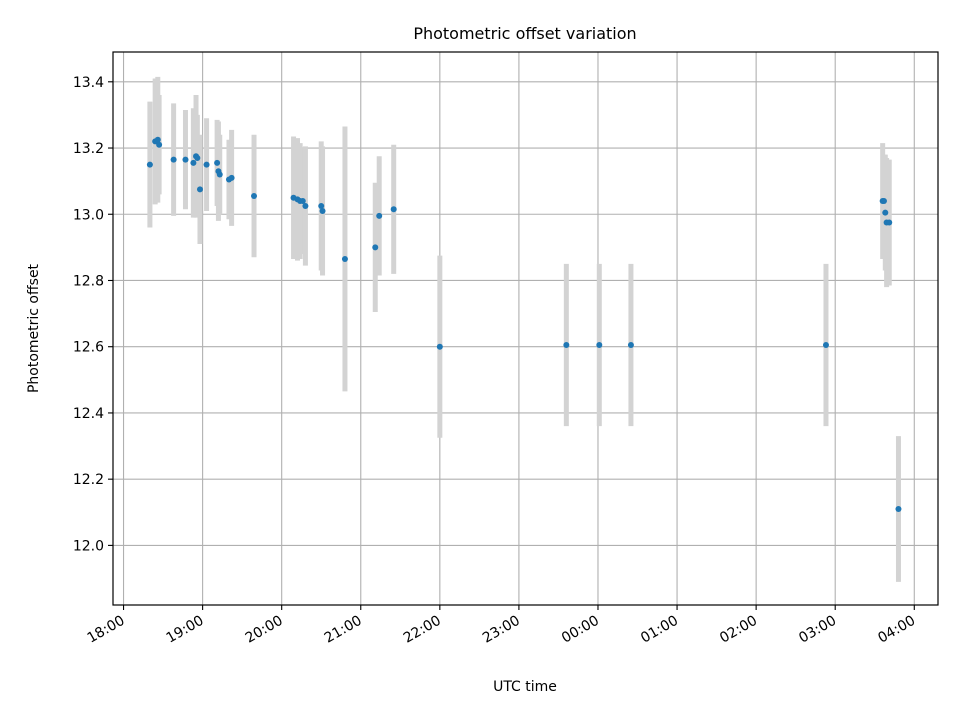  What do you see at coordinates (88, 215) in the screenshot?
I see `y-tick-label: 13.0` at bounding box center [88, 215].